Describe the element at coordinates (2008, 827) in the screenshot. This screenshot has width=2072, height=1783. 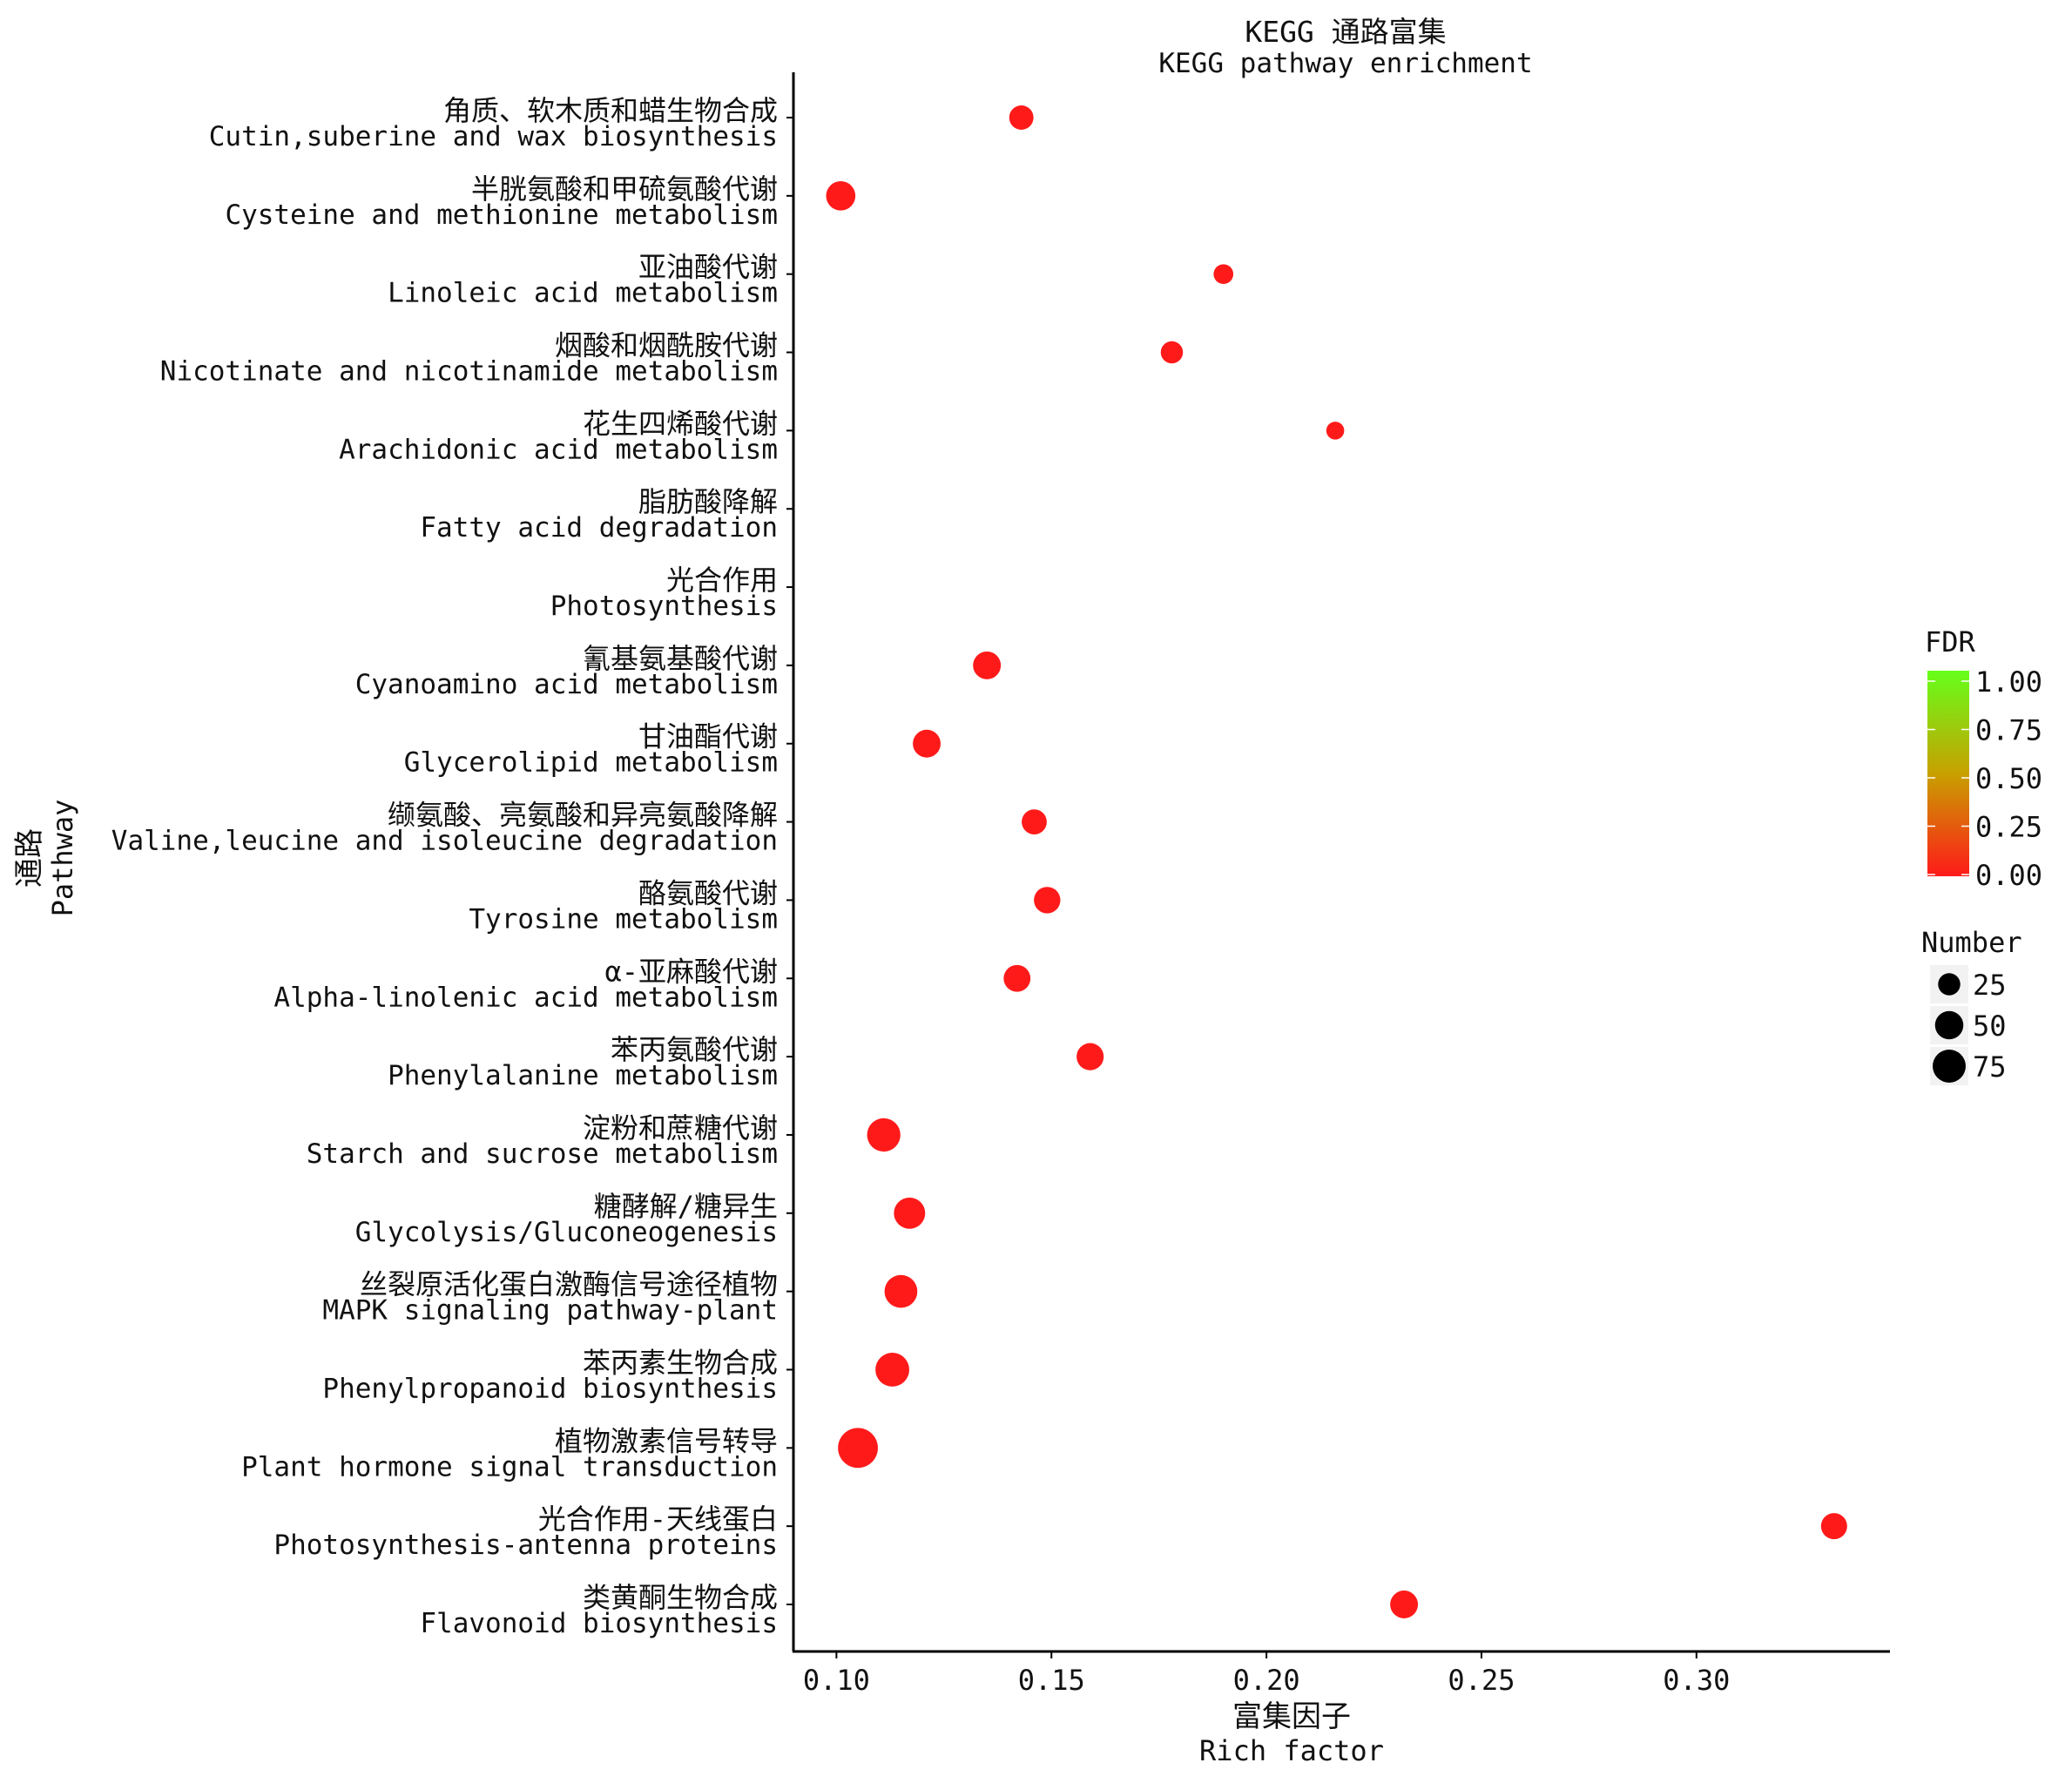
I see `colorbar-label: 0.25` at that location.